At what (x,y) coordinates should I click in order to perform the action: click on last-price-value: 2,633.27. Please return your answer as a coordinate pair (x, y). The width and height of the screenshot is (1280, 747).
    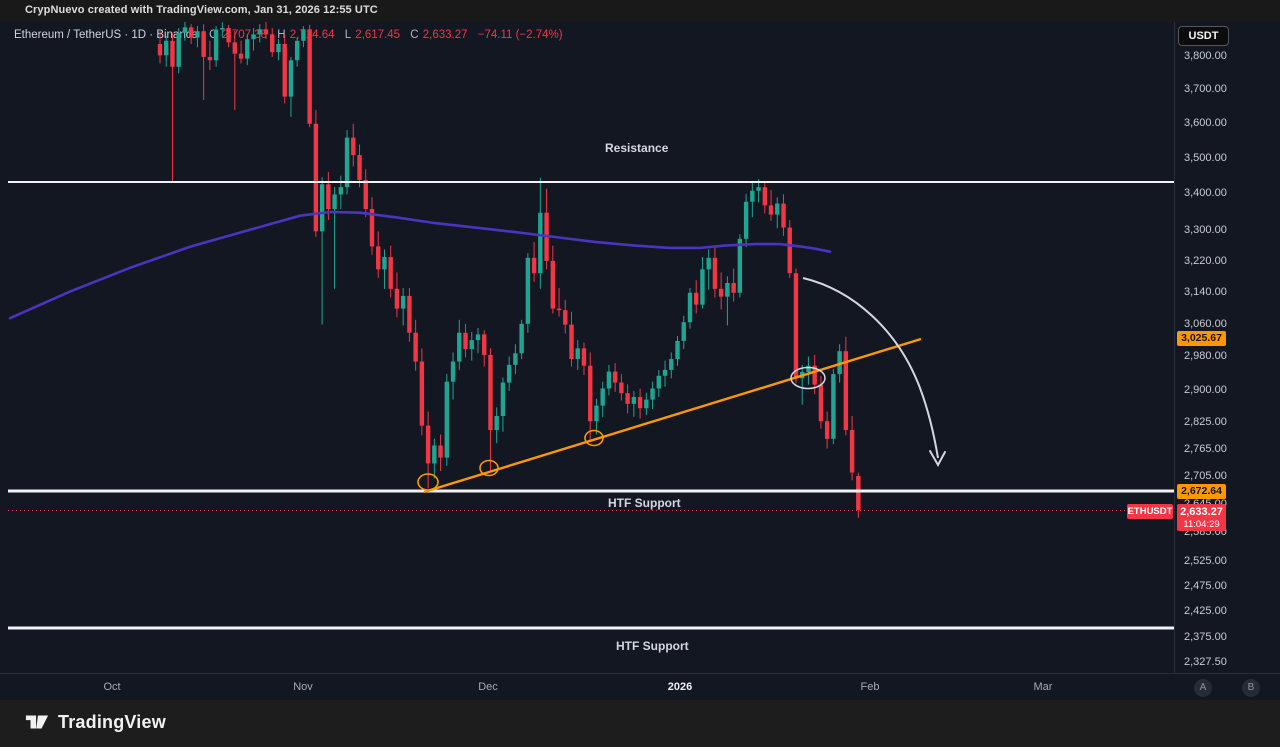
    Looking at the image, I should click on (1201, 511).